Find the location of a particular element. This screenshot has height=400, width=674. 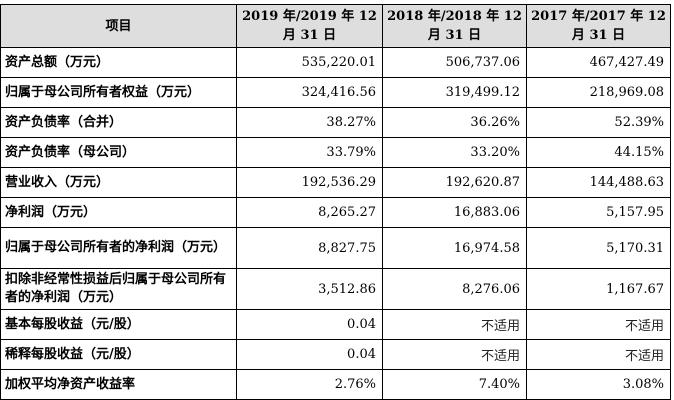

cell-2017: 5,157.95 is located at coordinates (598, 212).